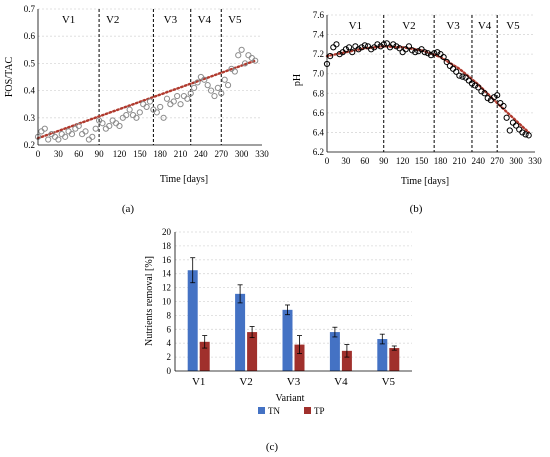 The width and height of the screenshot is (550, 457). I want to click on chart-a-ytick: 0.3, so click(30, 118).